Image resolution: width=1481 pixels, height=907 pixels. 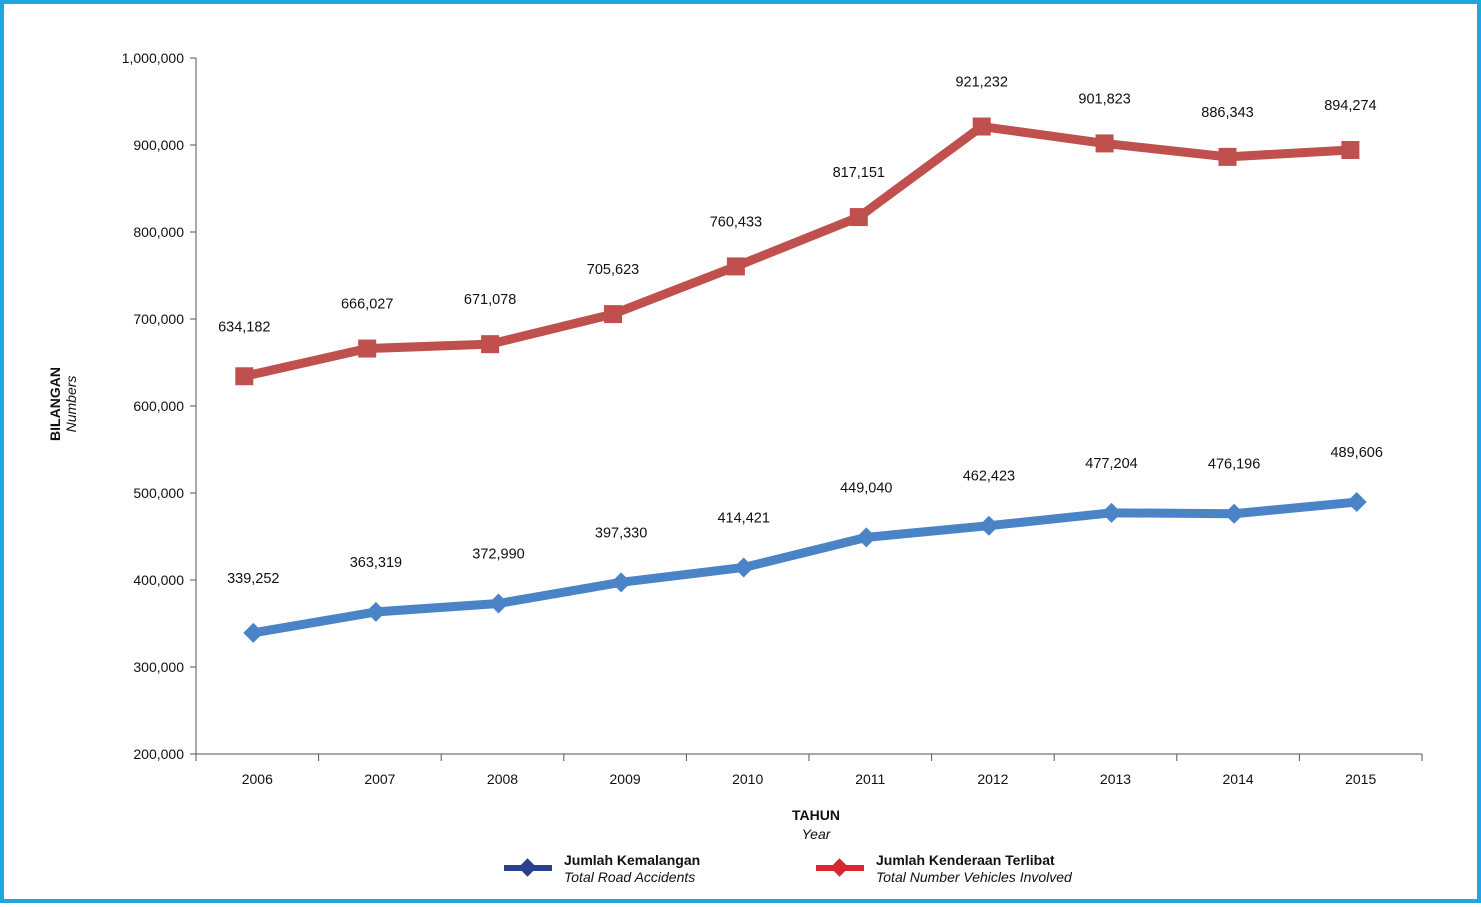 I want to click on x-tick-label: 2006, so click(x=257, y=779).